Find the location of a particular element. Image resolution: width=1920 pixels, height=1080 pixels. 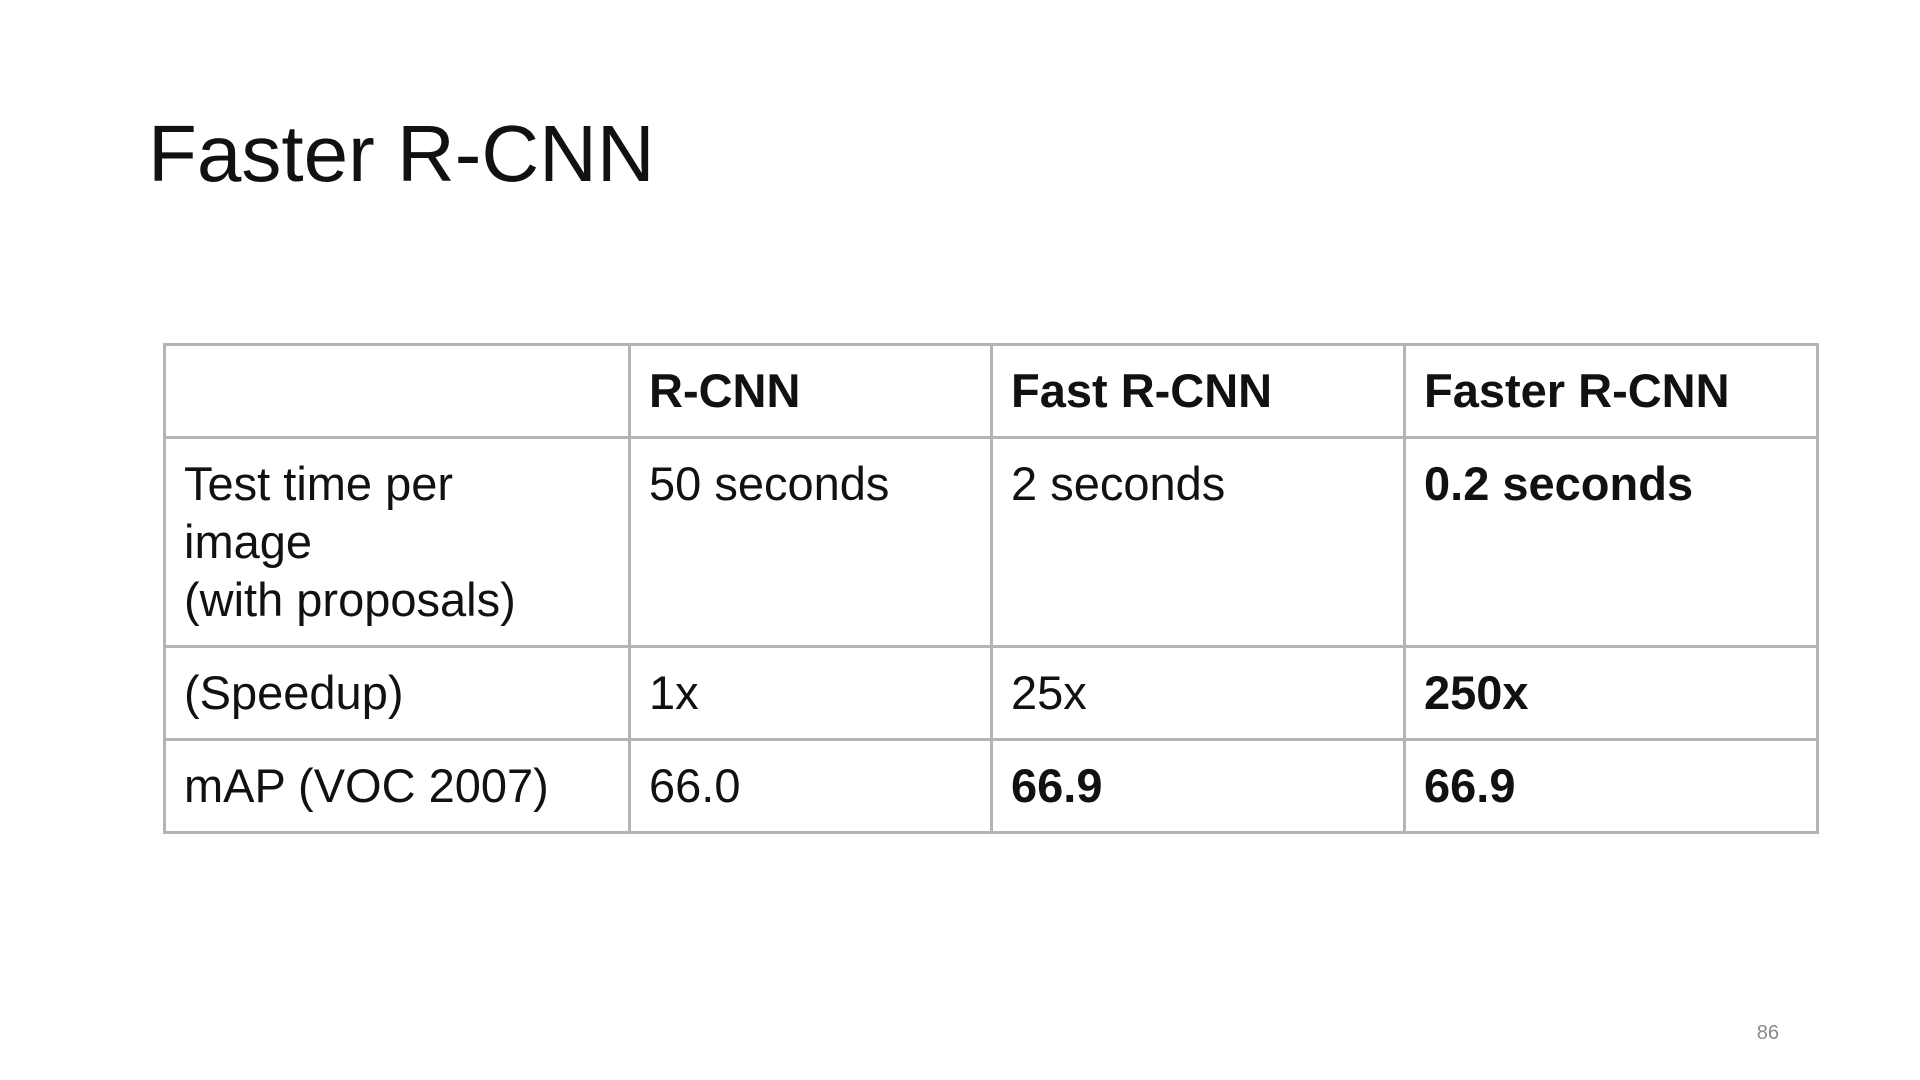

table-row-map: mAP (VOC 2007) 66.0 66.9 66.9 is located at coordinates (991, 786).